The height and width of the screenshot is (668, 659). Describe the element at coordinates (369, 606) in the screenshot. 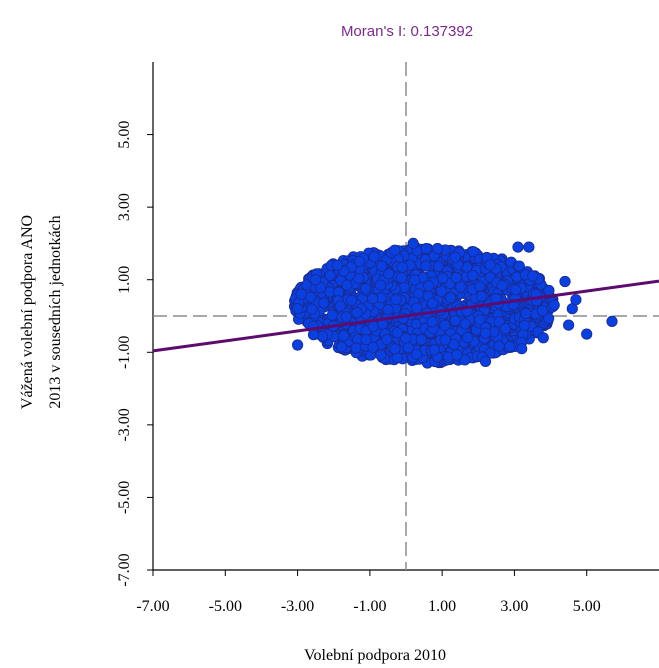

I see `x-tick-label: -1.00` at that location.